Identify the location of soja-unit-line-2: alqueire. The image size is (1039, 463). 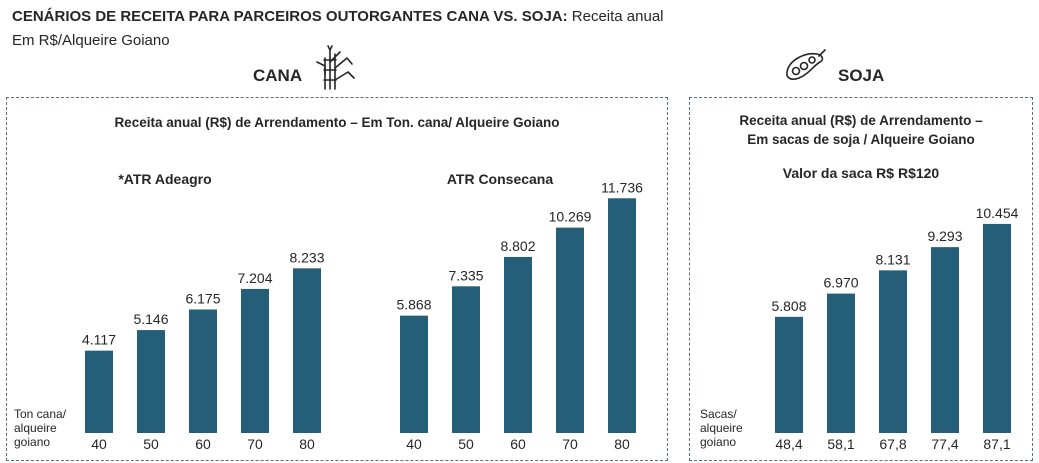
(721, 428).